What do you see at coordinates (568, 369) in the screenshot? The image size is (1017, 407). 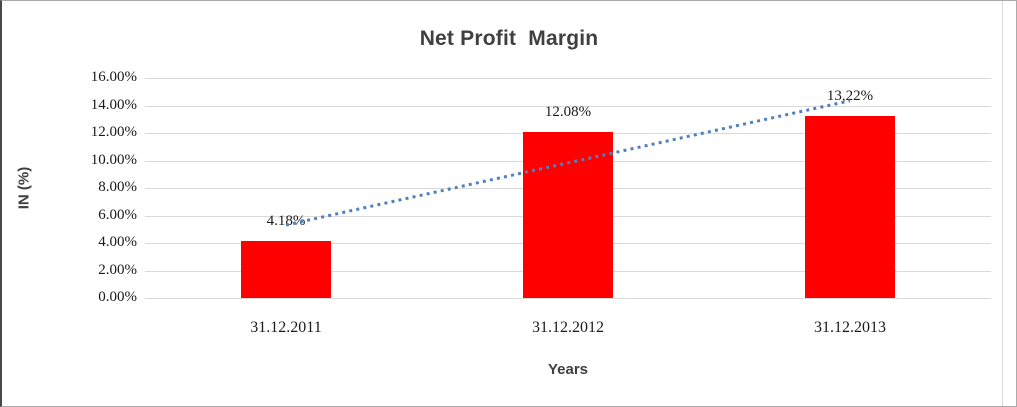 I see `x-axis-title: Years` at bounding box center [568, 369].